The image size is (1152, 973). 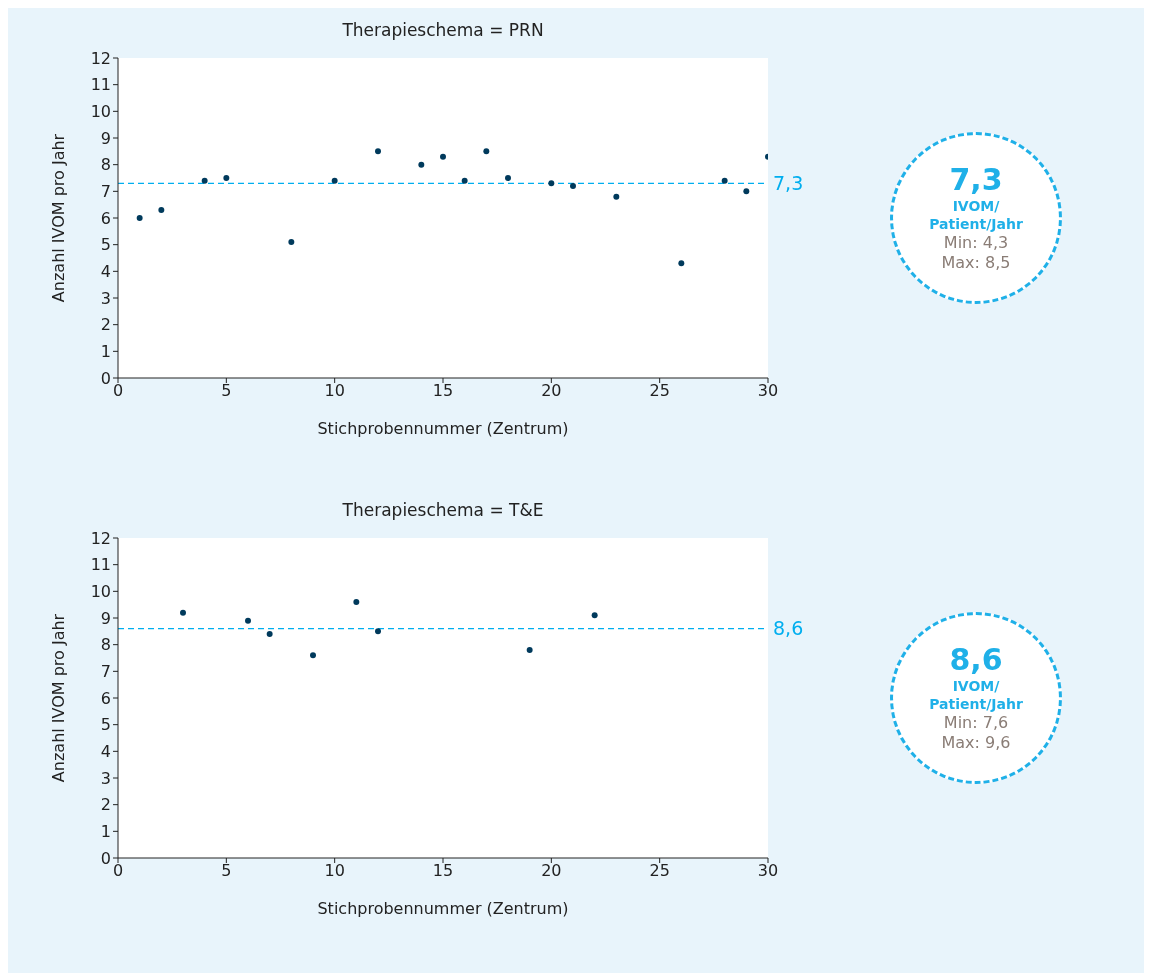 I want to click on text: Min: 4,3, so click(x=976, y=243).